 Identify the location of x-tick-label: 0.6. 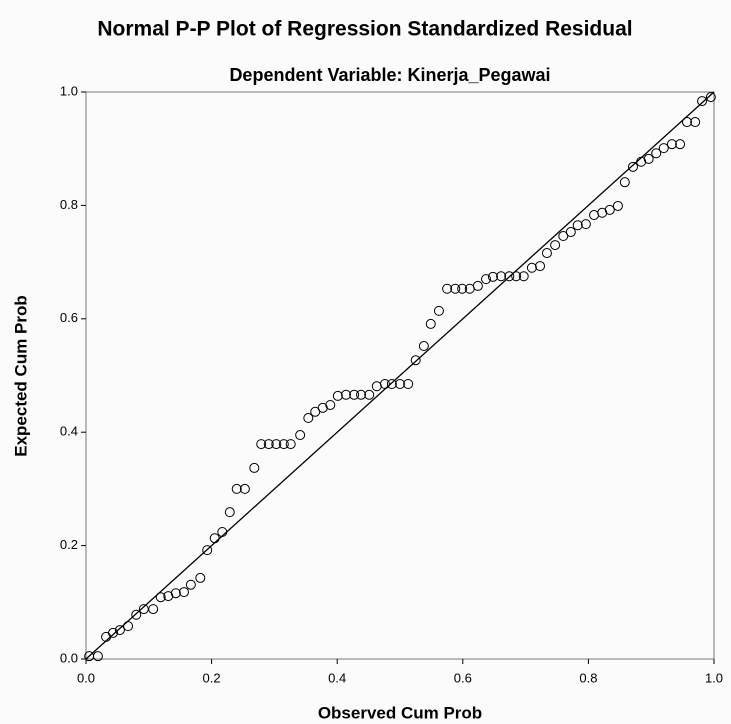
(463, 677).